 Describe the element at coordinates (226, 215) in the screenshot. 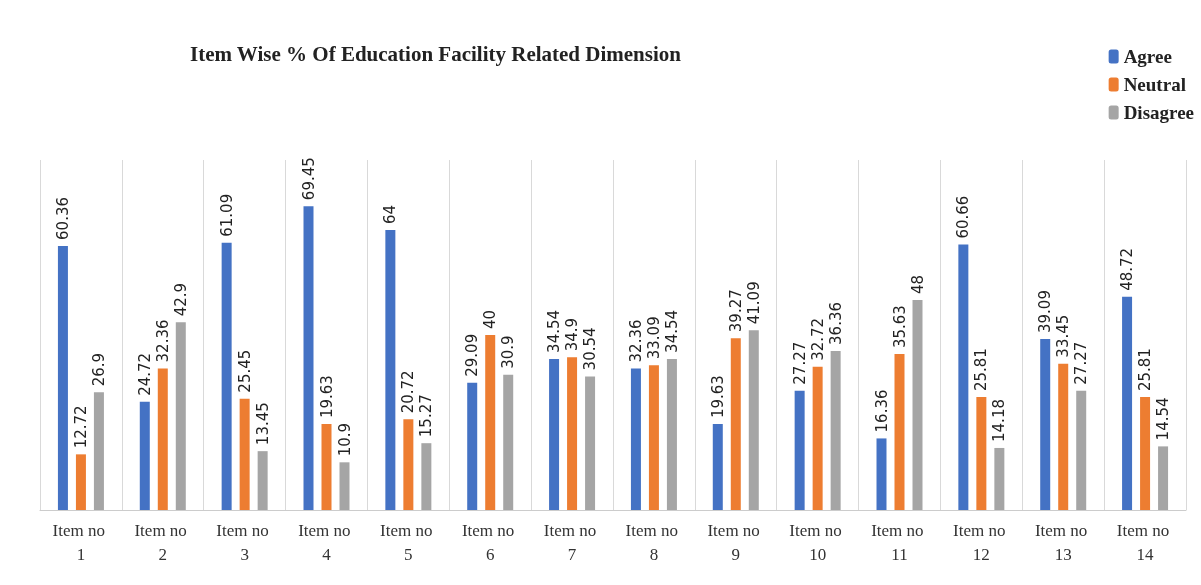

I see `data-label: 61.09` at that location.